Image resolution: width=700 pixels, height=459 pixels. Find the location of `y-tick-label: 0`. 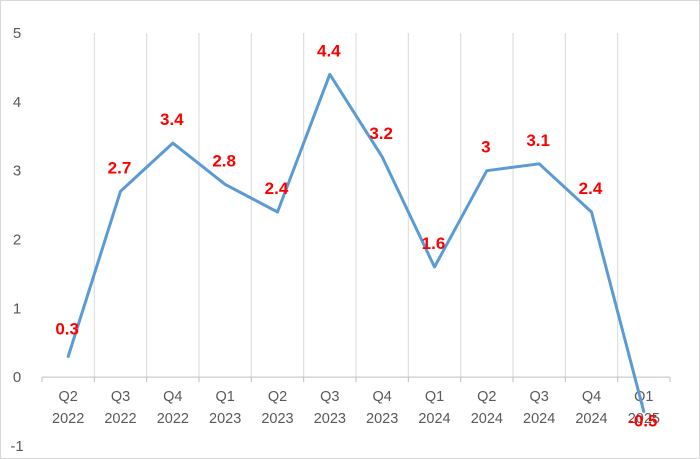

y-tick-label: 0 is located at coordinates (17, 377).